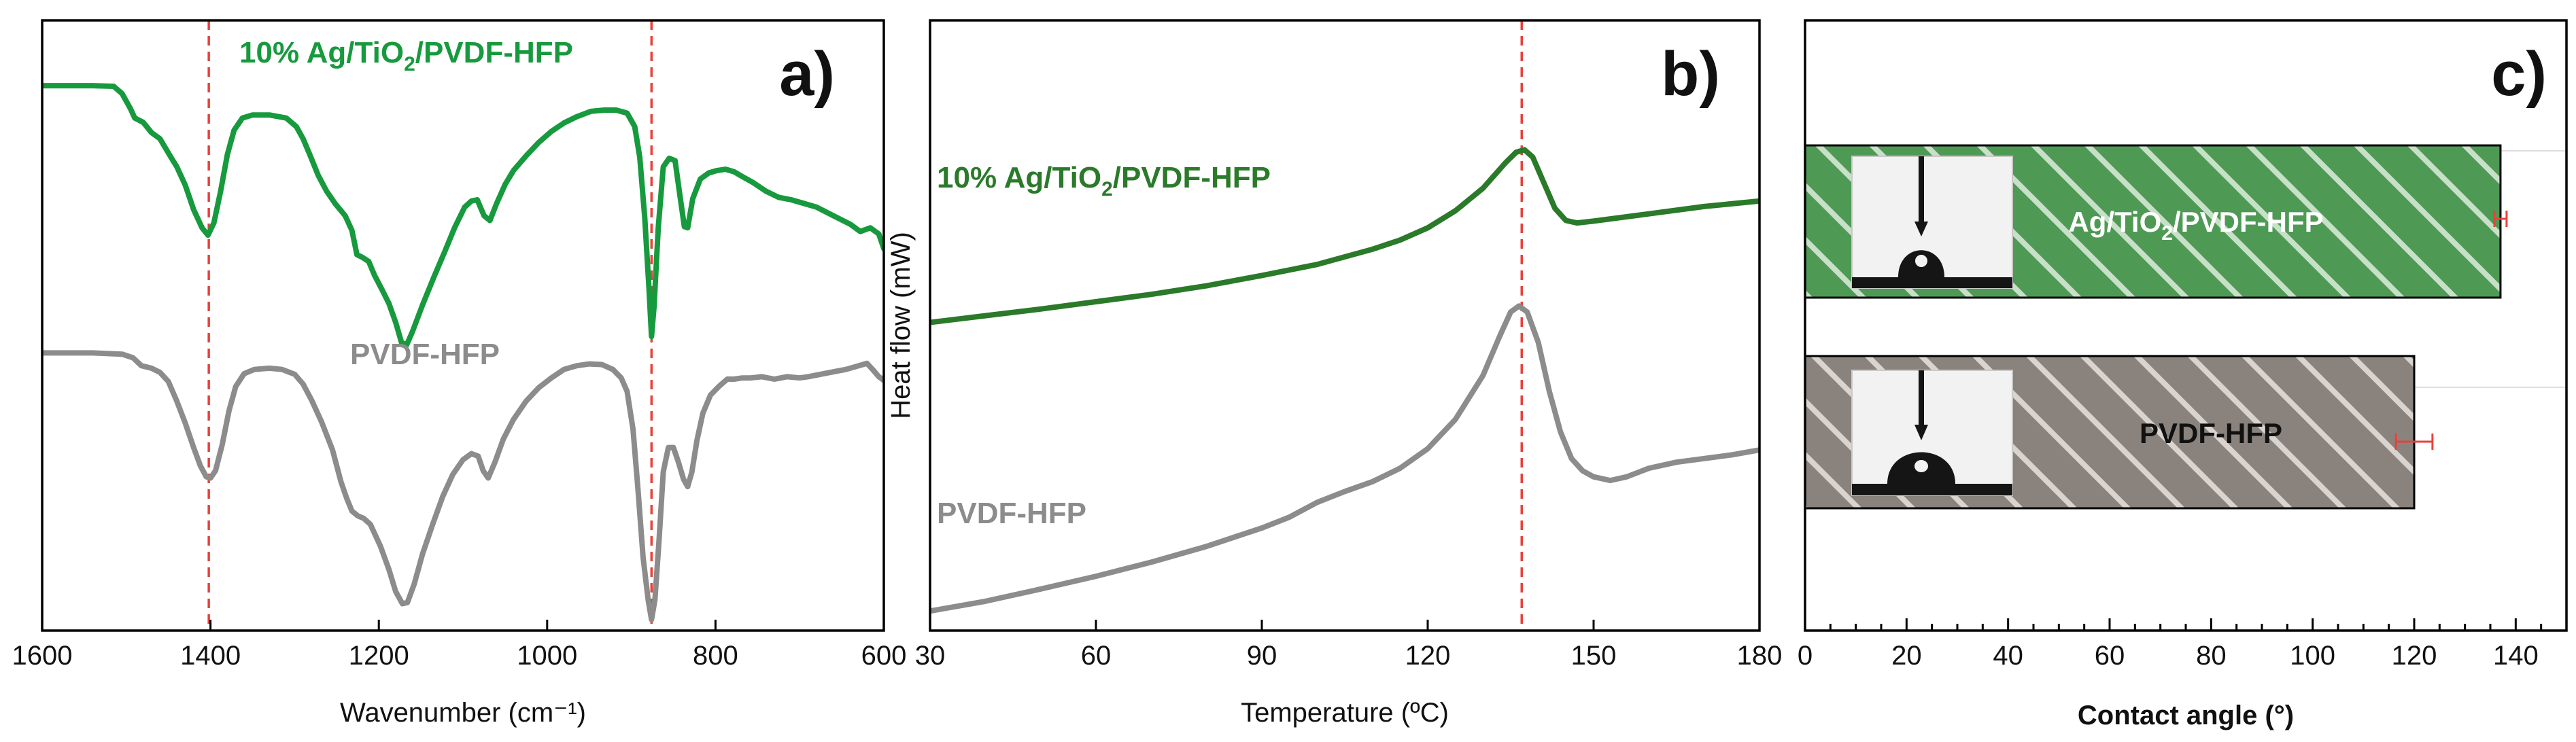  Describe the element at coordinates (930, 656) in the screenshot. I see `x-tick-label: 30` at that location.